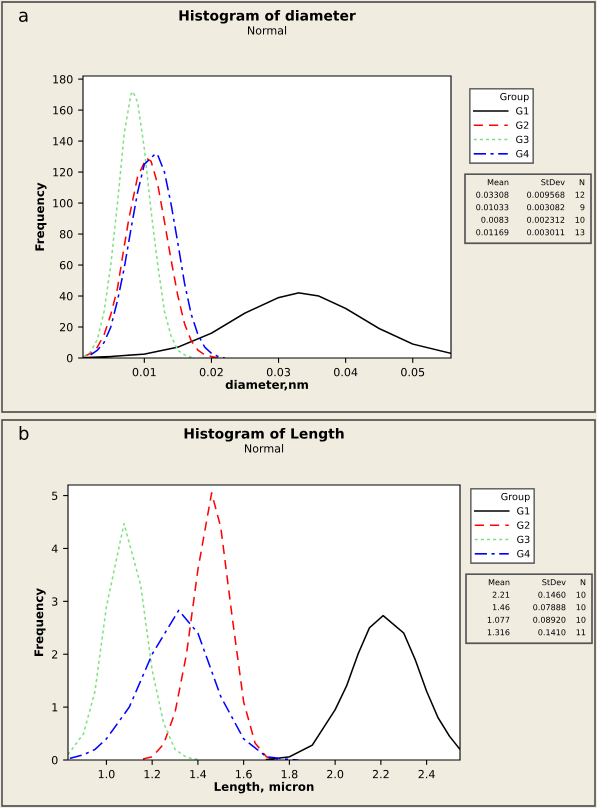  What do you see at coordinates (581, 632) in the screenshot?
I see `text: 11` at bounding box center [581, 632].